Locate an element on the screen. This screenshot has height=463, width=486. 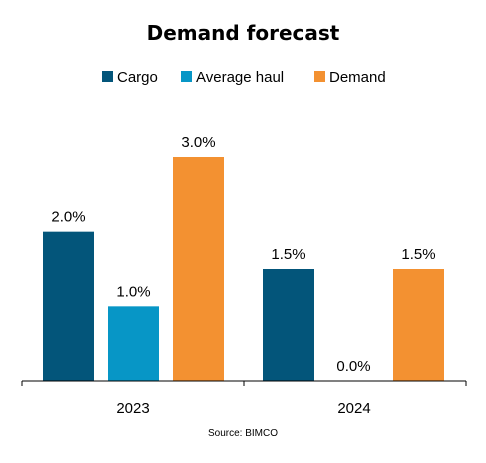
legend-label-cargo: Cargo is located at coordinates (137, 77).